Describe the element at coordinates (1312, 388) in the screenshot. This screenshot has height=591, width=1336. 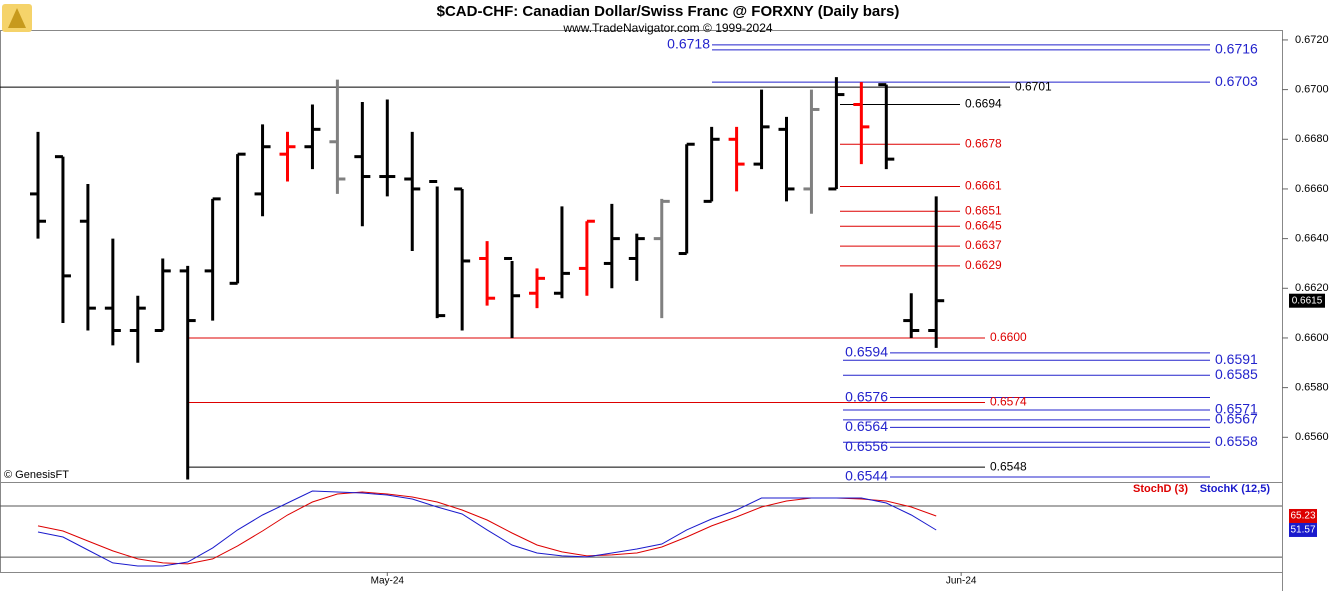
I see `y-tick-label: 0.6580` at that location.